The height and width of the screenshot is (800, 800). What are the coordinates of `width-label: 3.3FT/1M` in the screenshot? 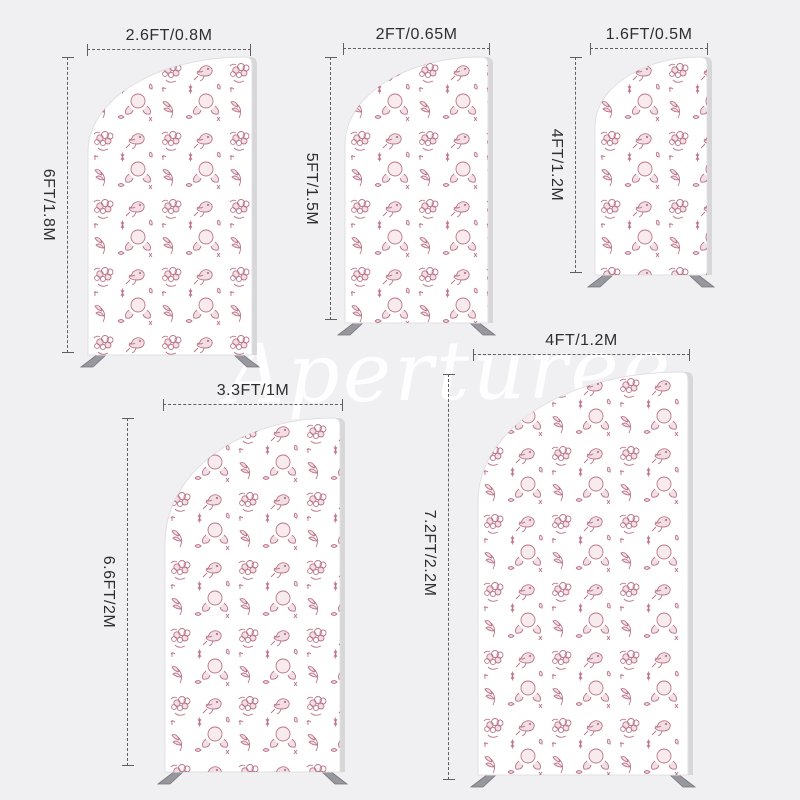 It's located at (253, 390).